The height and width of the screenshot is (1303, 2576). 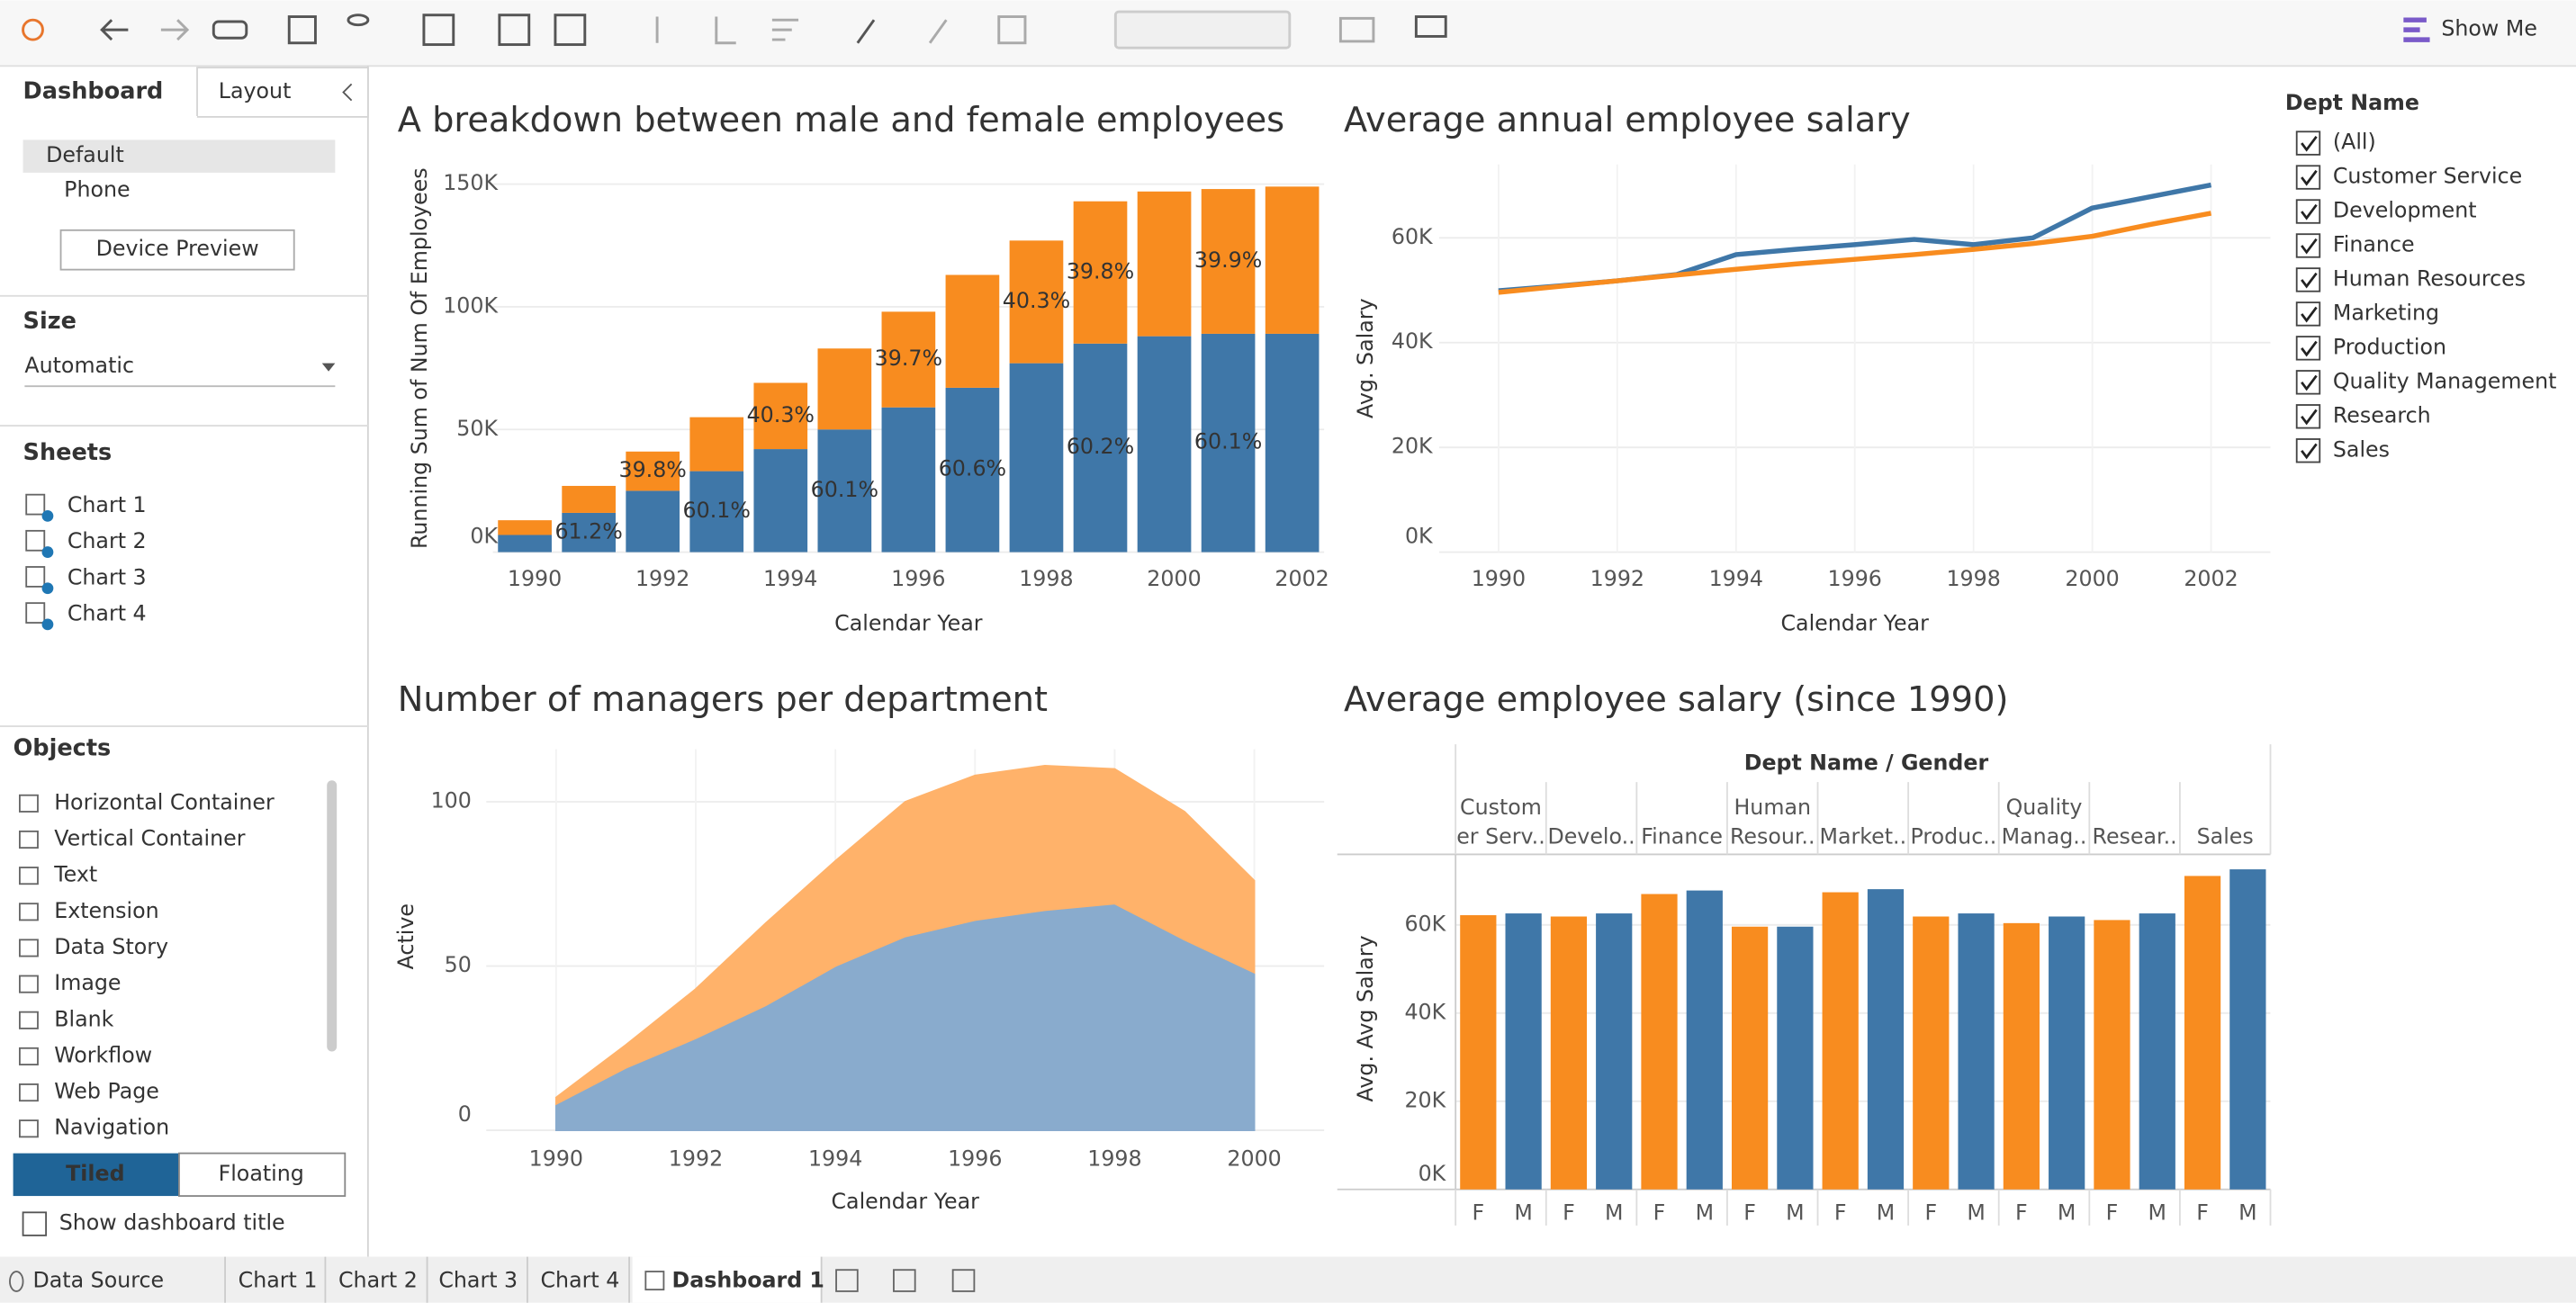 What do you see at coordinates (570, 30) in the screenshot?
I see `clear-sheet` at bounding box center [570, 30].